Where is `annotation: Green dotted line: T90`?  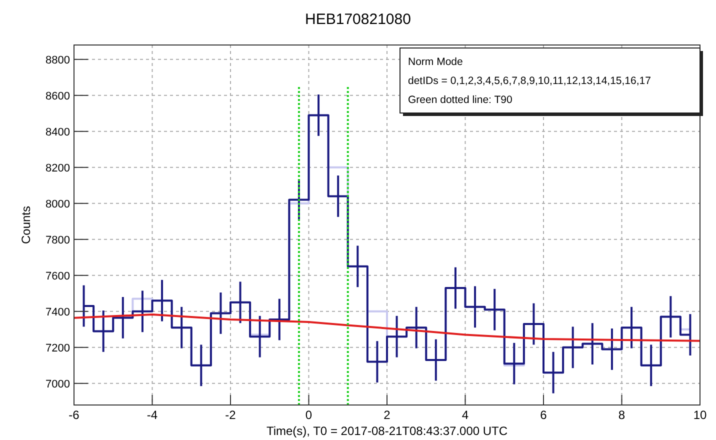
annotation: Green dotted line: T90 is located at coordinates (460, 100).